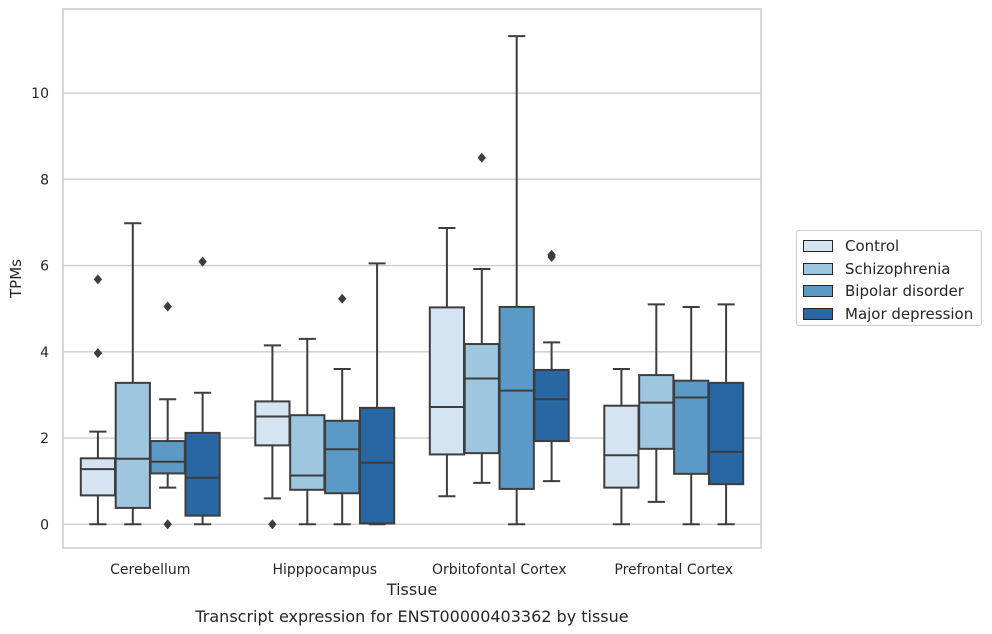 The image size is (992, 634). What do you see at coordinates (673, 570) in the screenshot?
I see `x-tick-label: Prefrontal Cortex` at bounding box center [673, 570].